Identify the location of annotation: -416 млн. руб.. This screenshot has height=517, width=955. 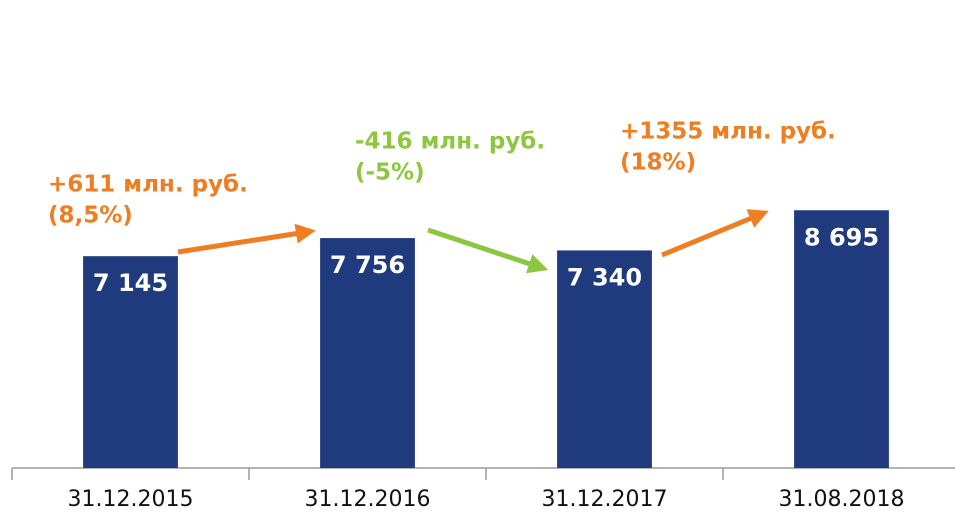
(450, 142).